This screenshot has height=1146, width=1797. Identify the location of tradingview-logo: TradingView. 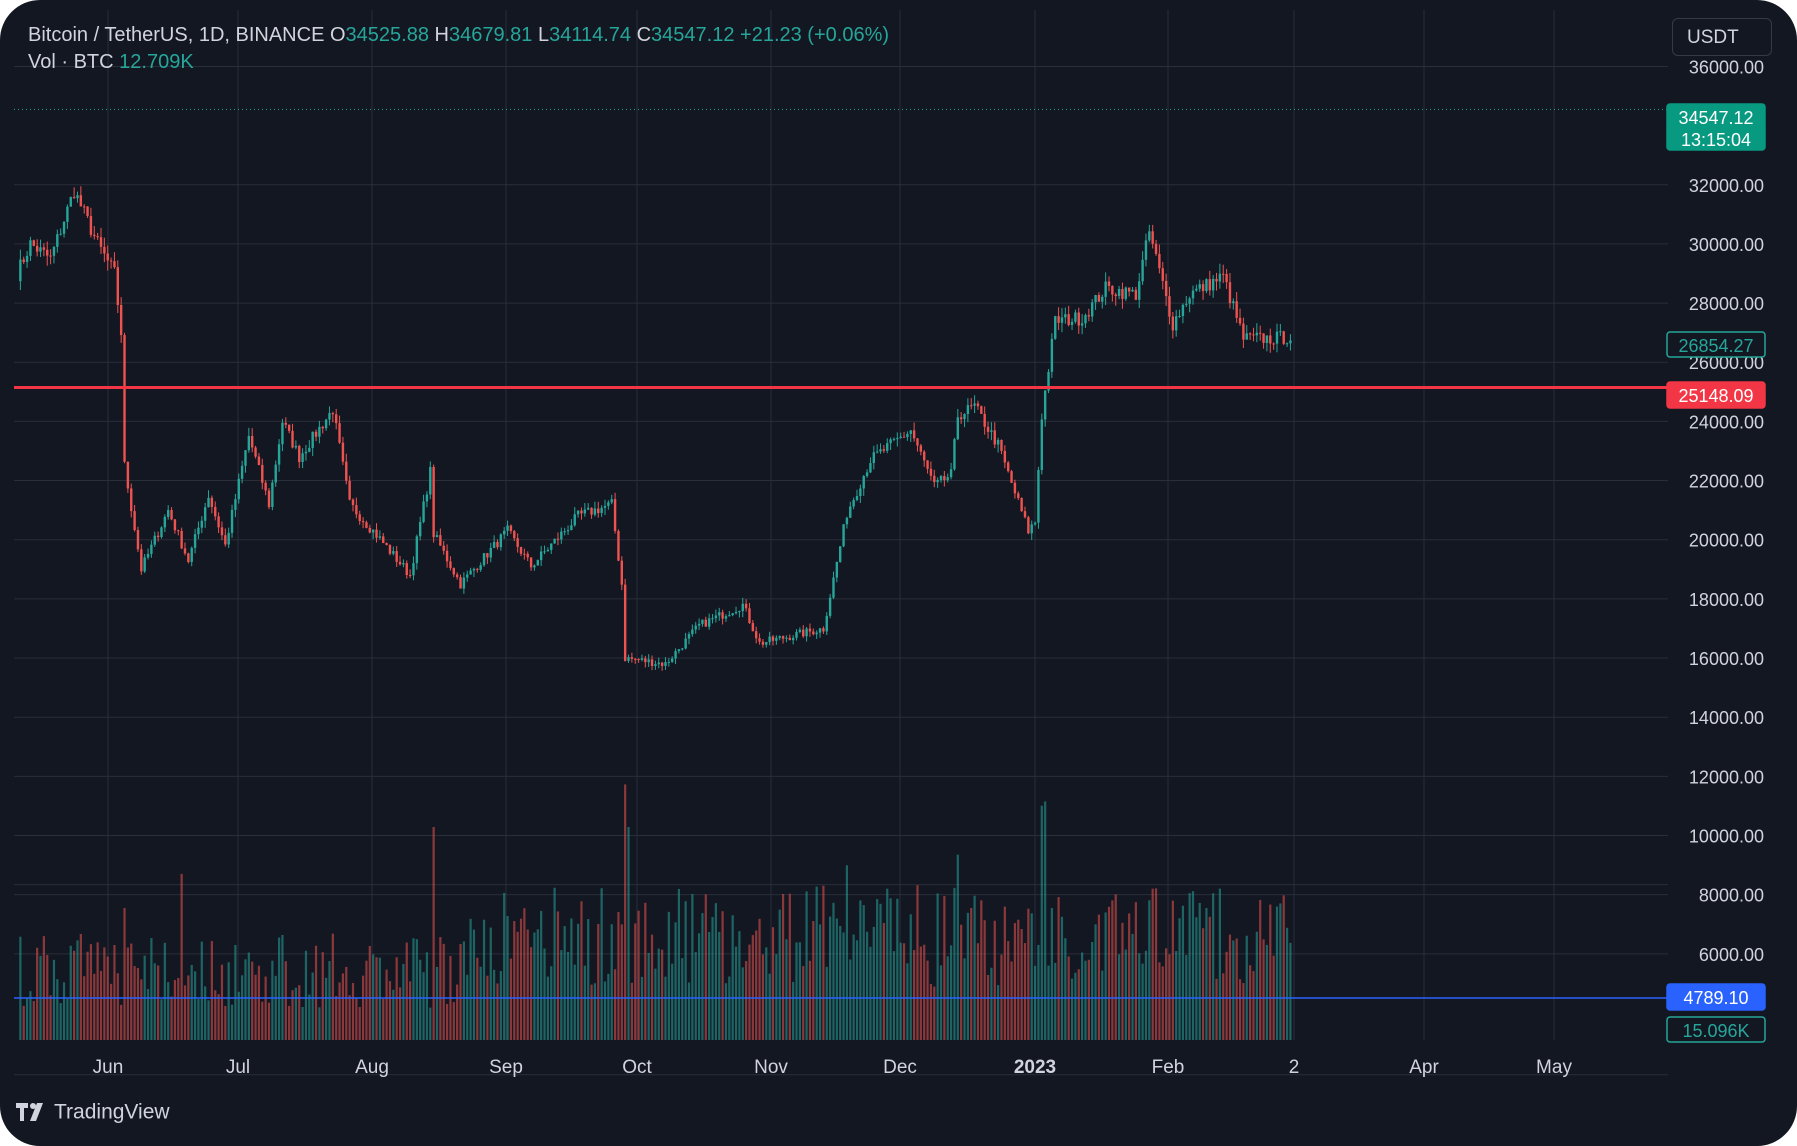
(93, 1112).